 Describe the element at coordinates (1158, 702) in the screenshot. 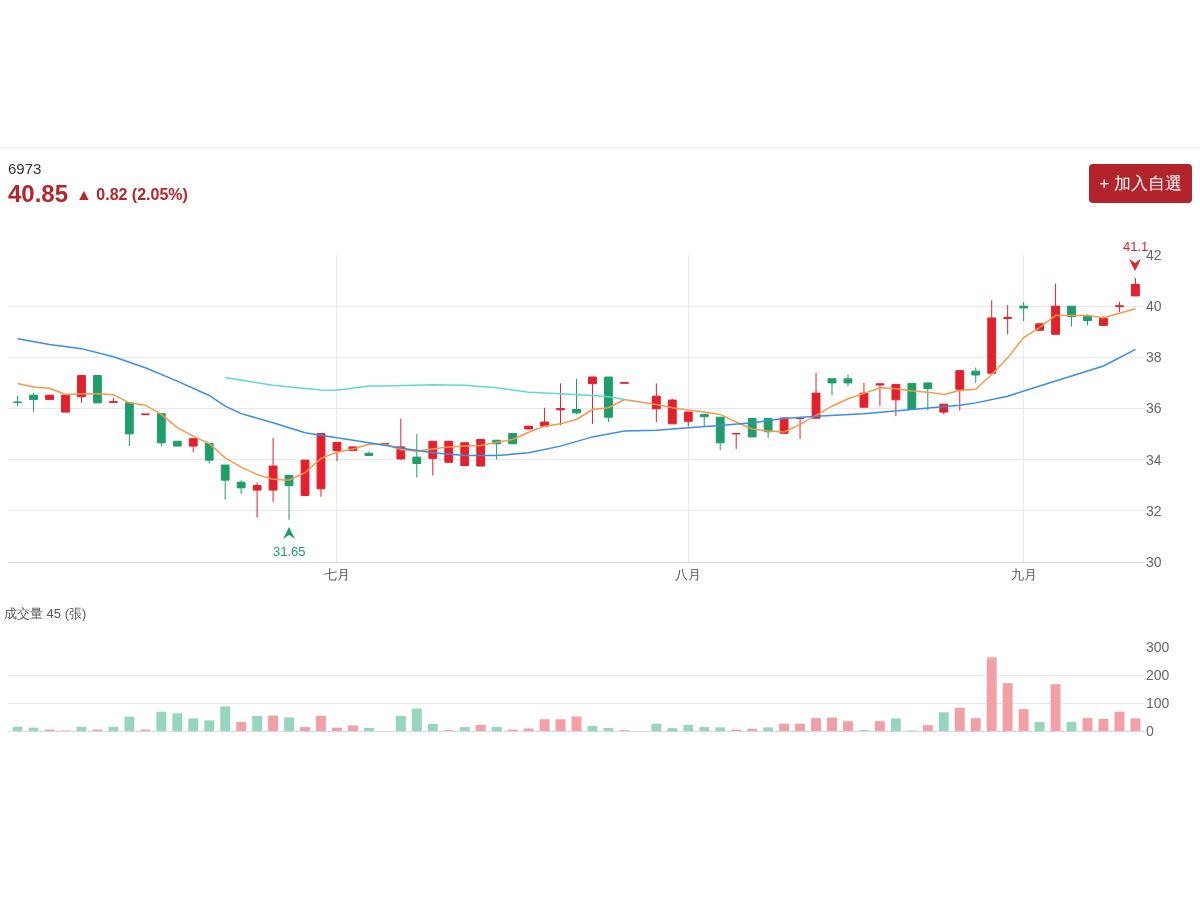

I see `y-tick-label: 100` at that location.